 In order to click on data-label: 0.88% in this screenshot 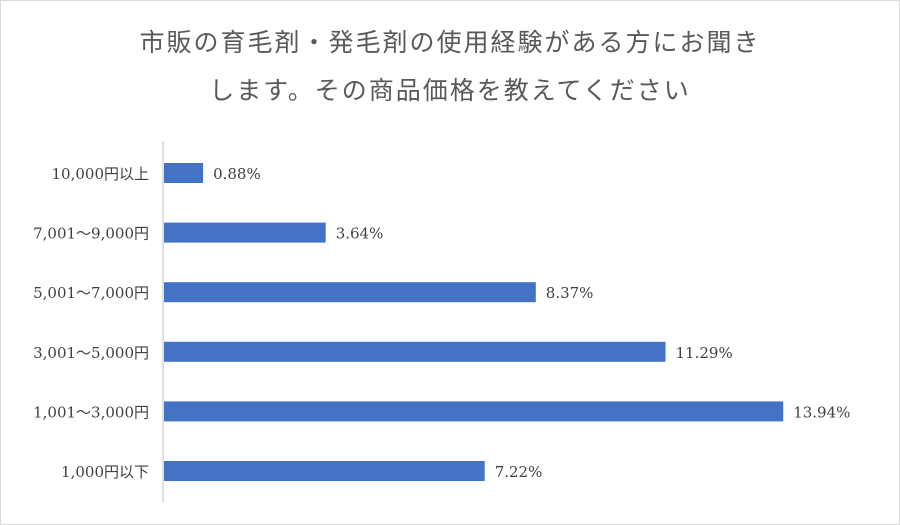, I will do `click(237, 174)`.